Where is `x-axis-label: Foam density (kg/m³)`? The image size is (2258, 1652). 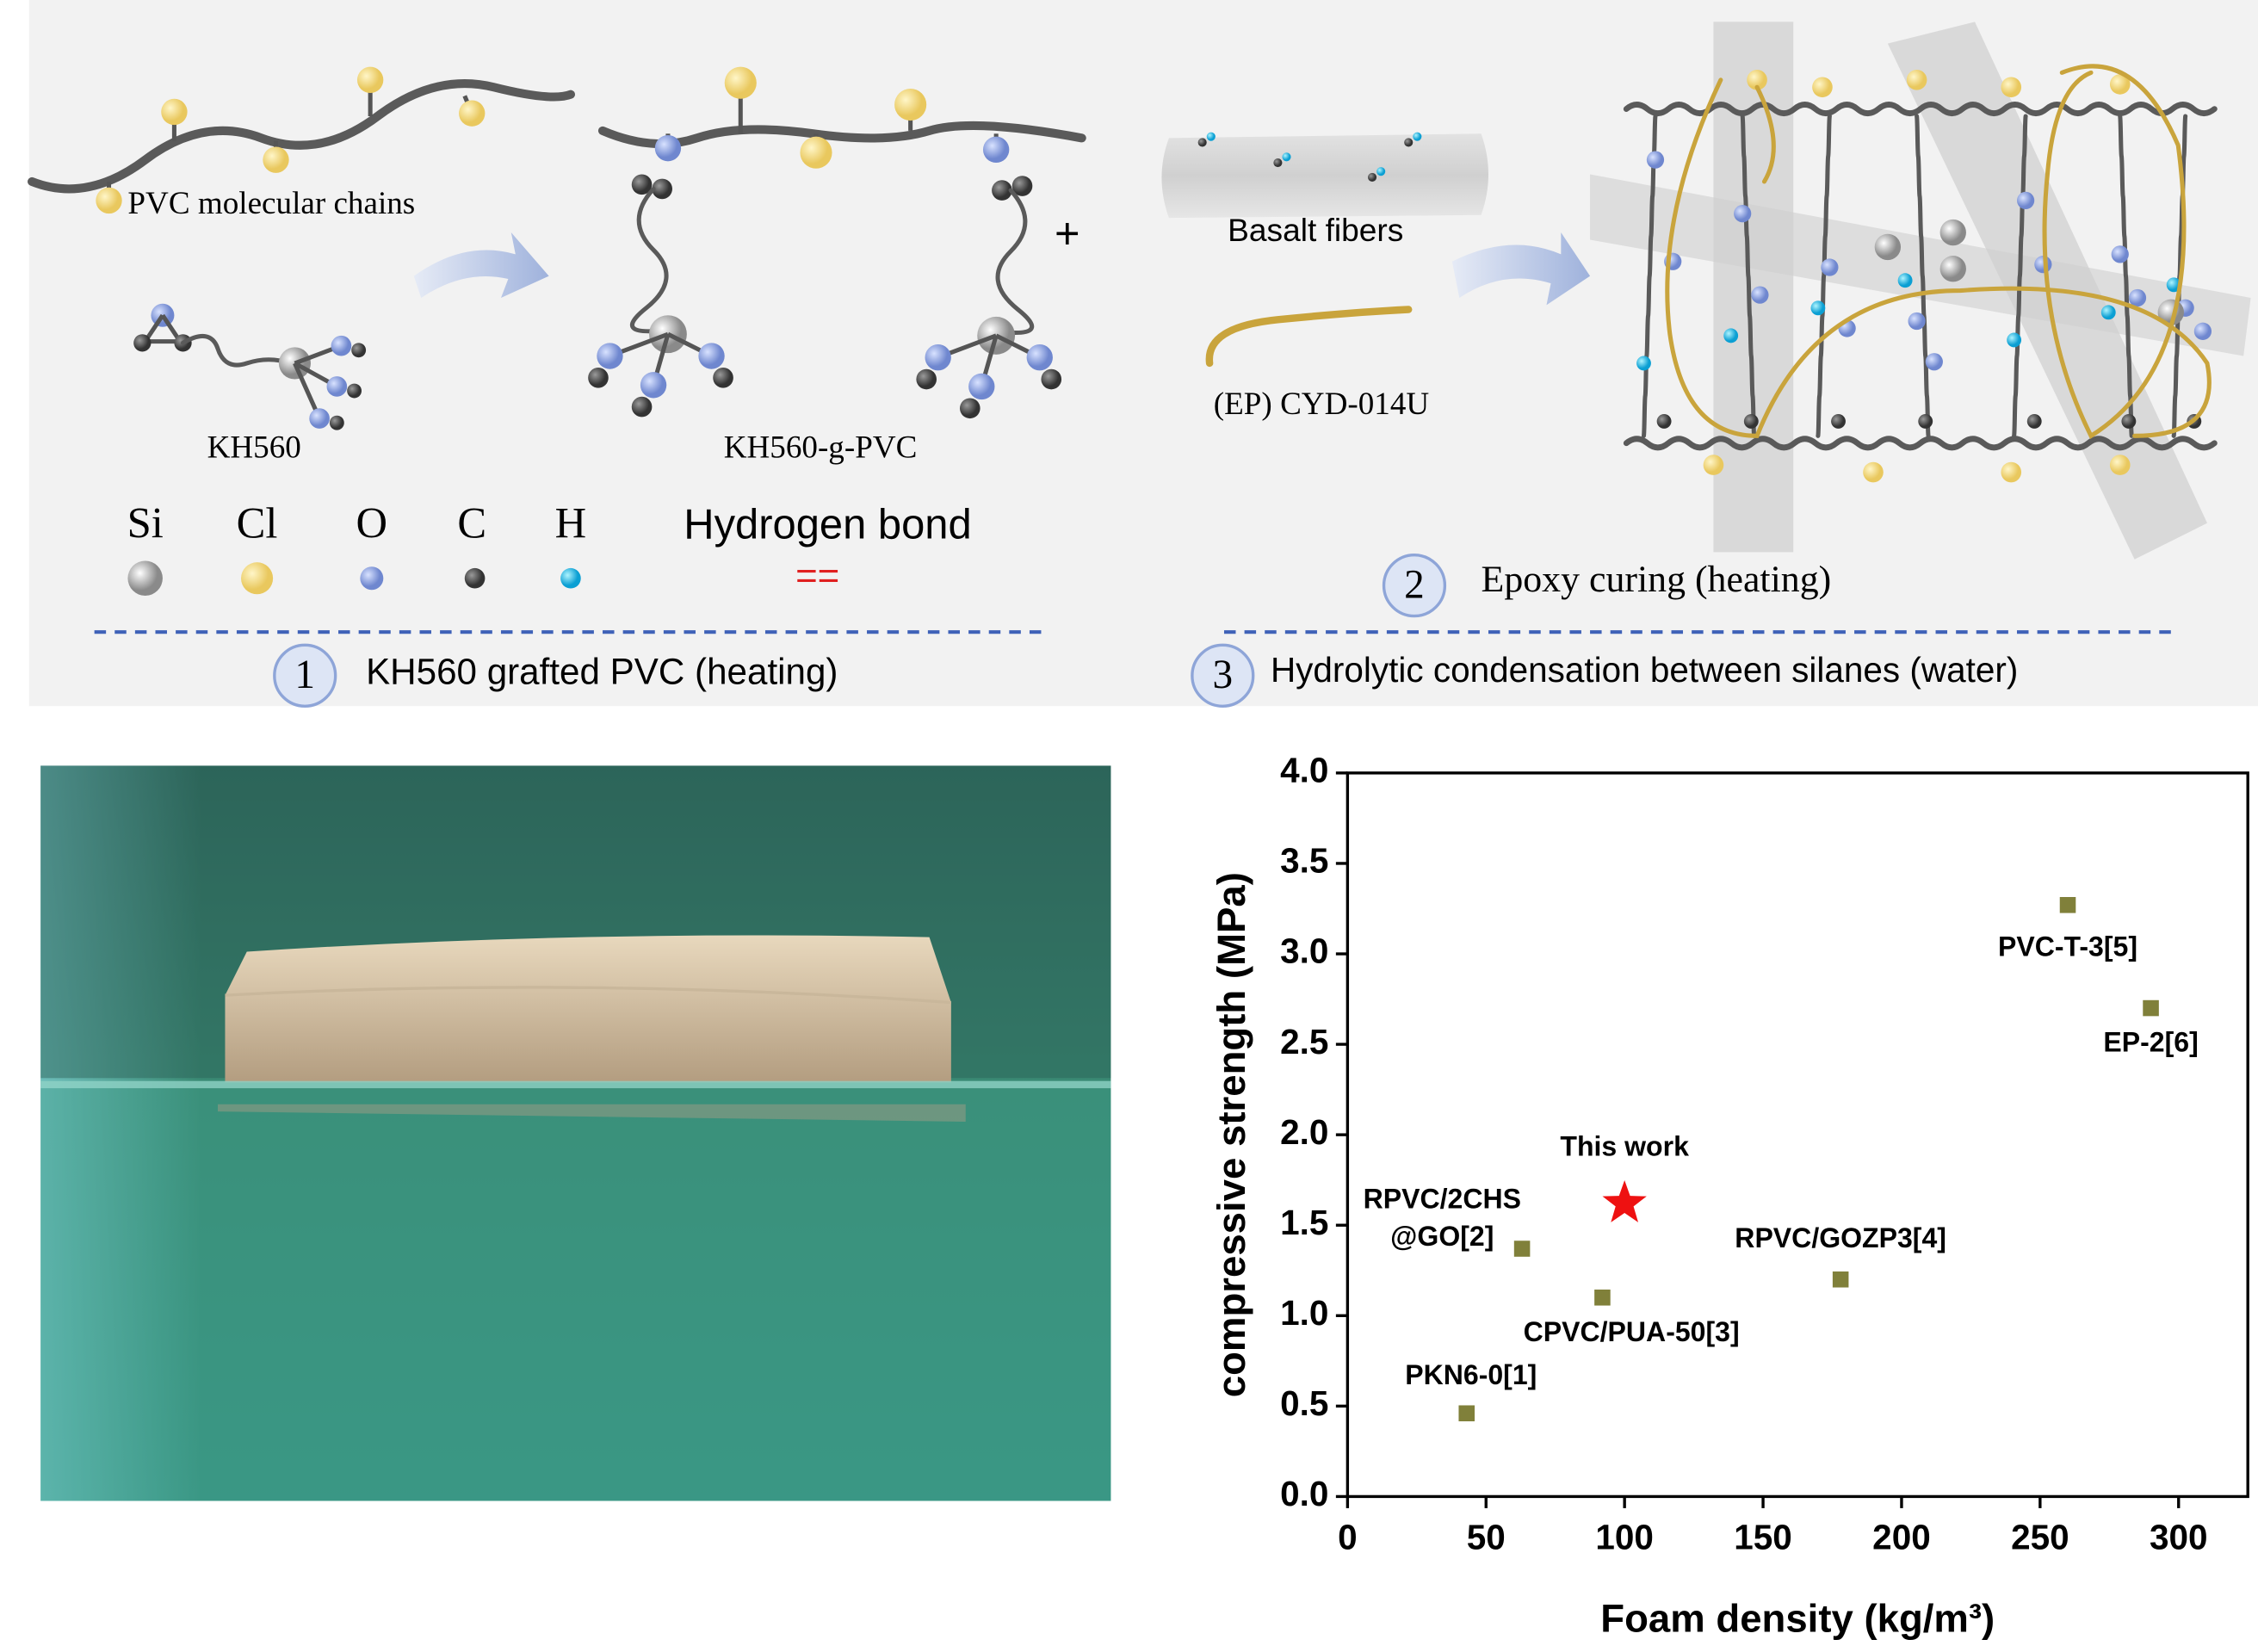 x-axis-label: Foam density (kg/m³) is located at coordinates (1798, 1619).